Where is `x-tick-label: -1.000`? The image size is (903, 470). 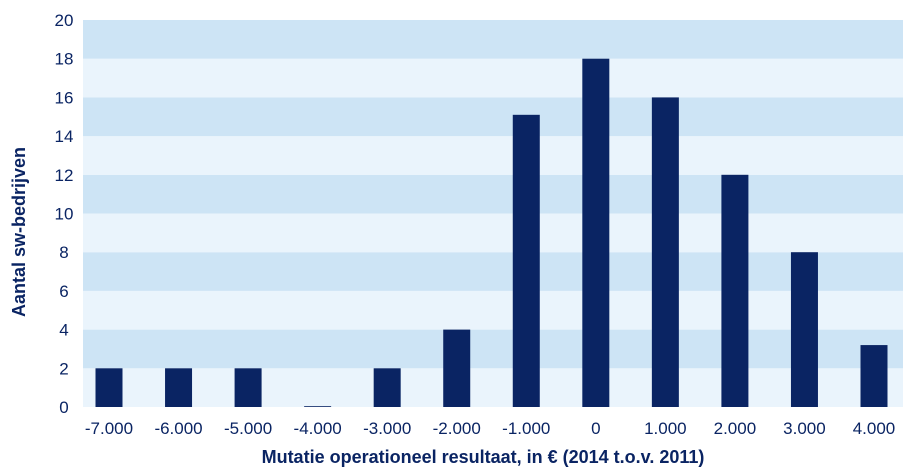 x-tick-label: -1.000 is located at coordinates (526, 428).